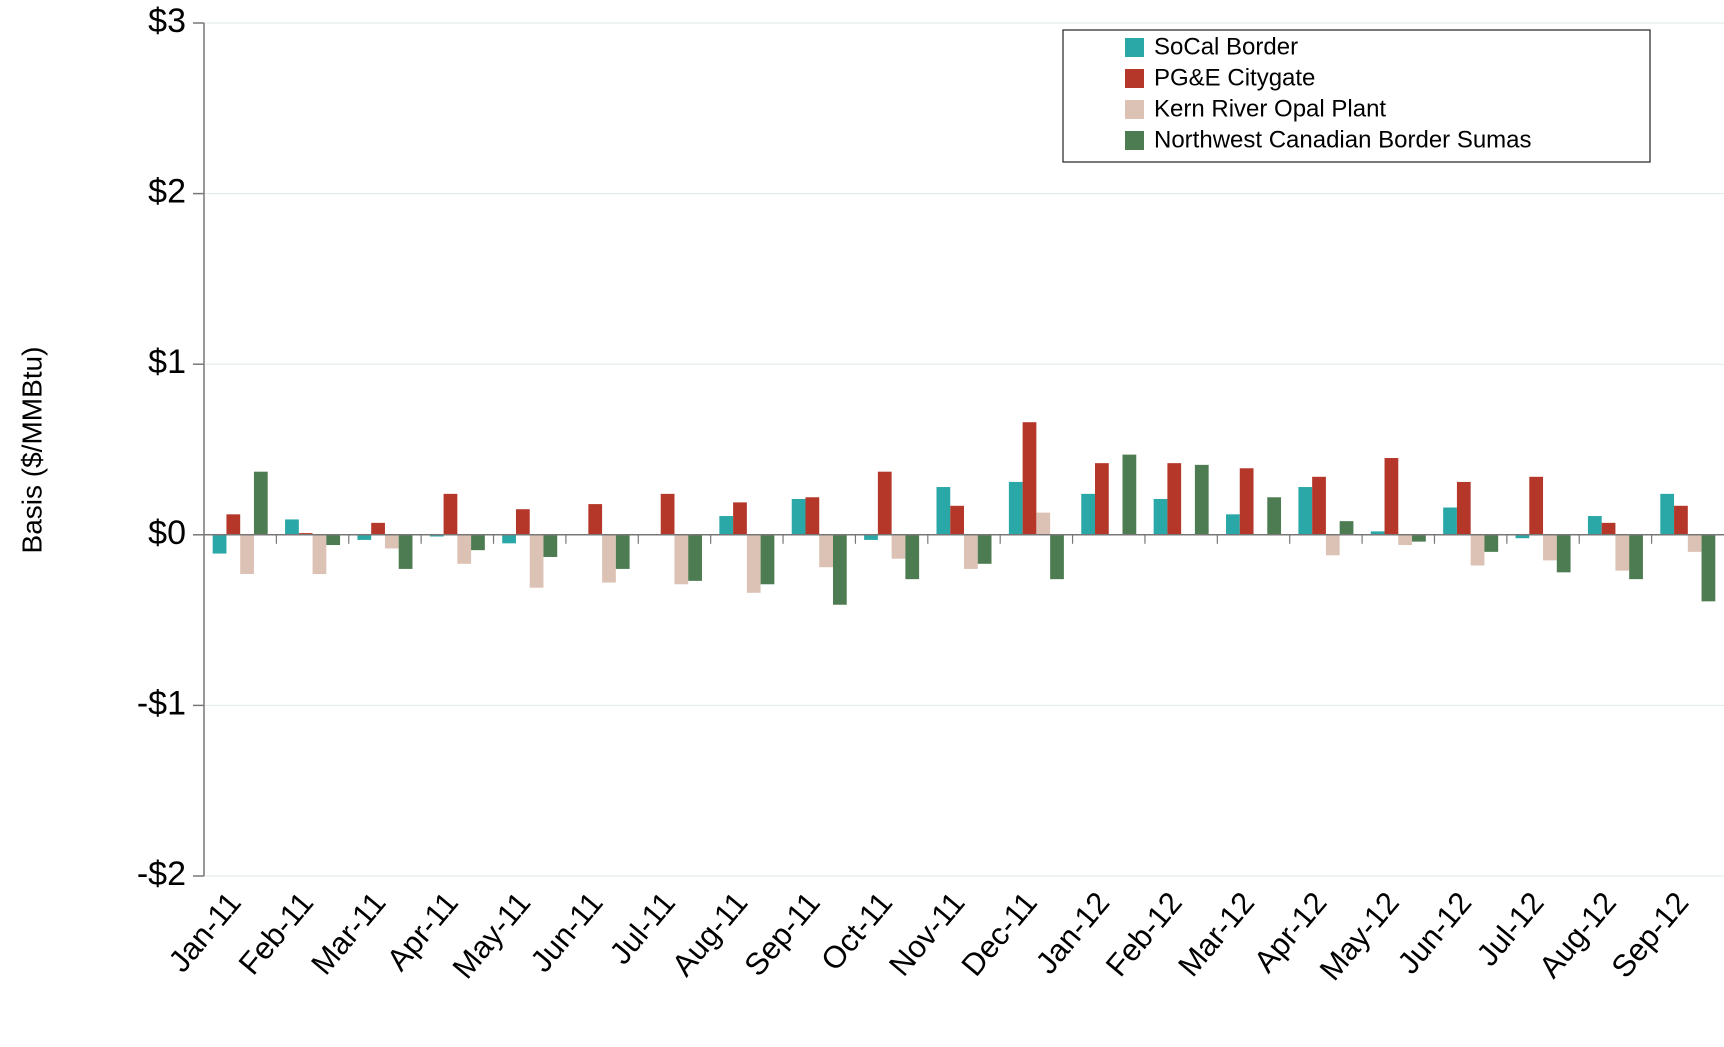 The image size is (1724, 1047). I want to click on x-tick-label: Nov-11, so click(927, 933).